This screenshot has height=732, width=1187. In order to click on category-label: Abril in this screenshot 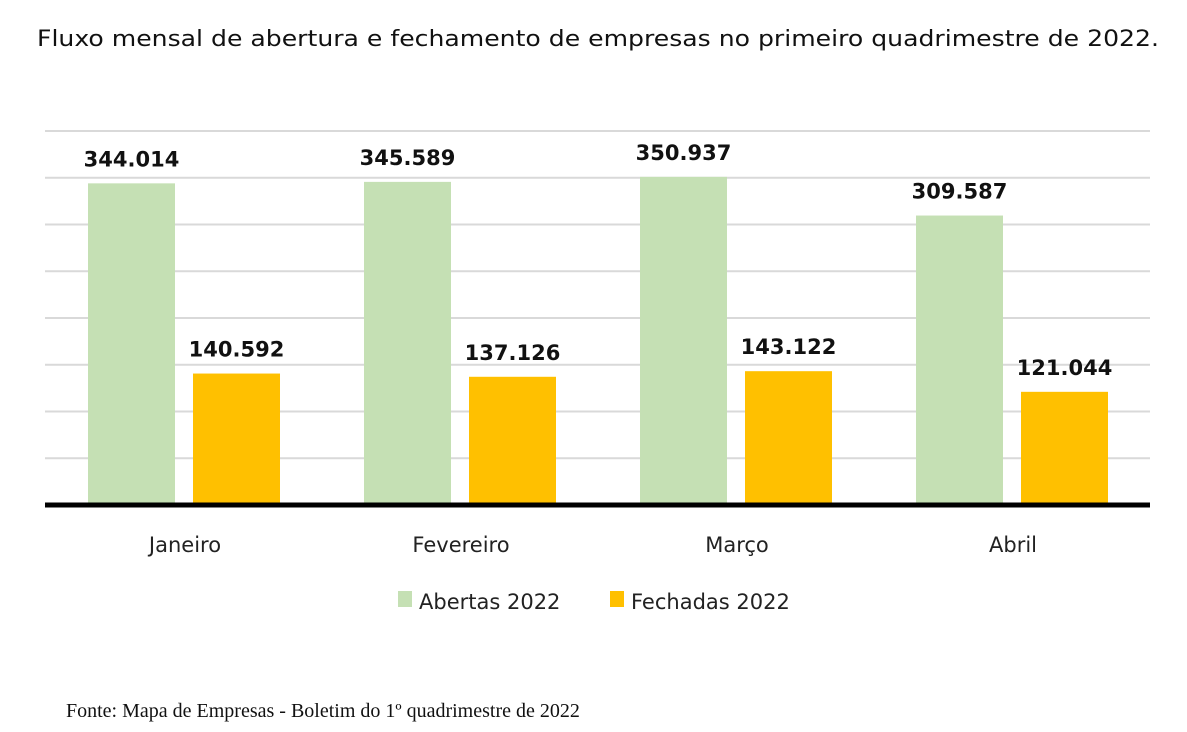, I will do `click(1013, 545)`.